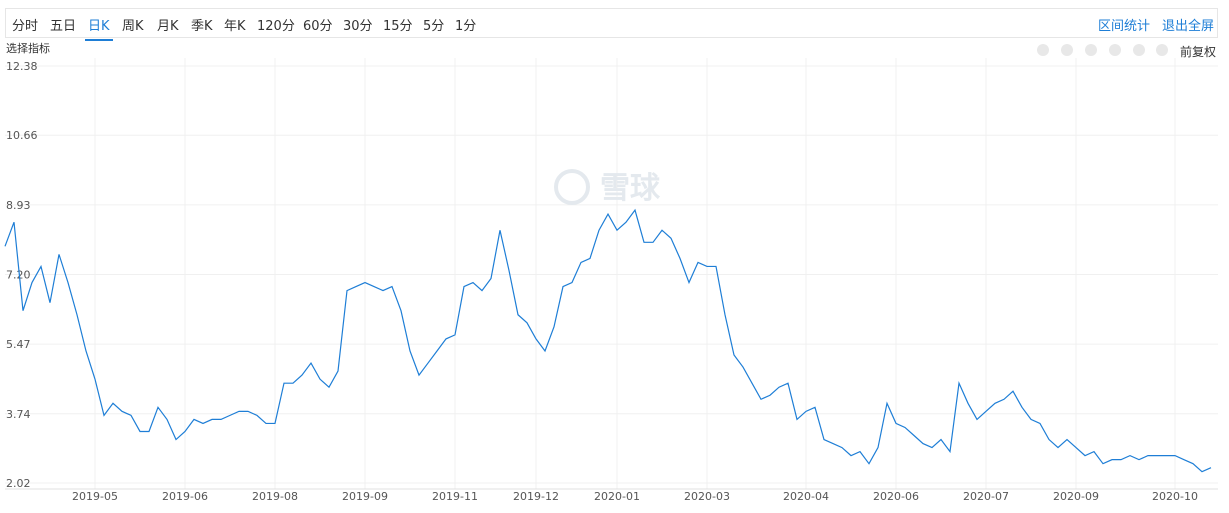 The height and width of the screenshot is (513, 1229). What do you see at coordinates (1076, 496) in the screenshot?
I see `x-tick-label: 2020-09` at bounding box center [1076, 496].